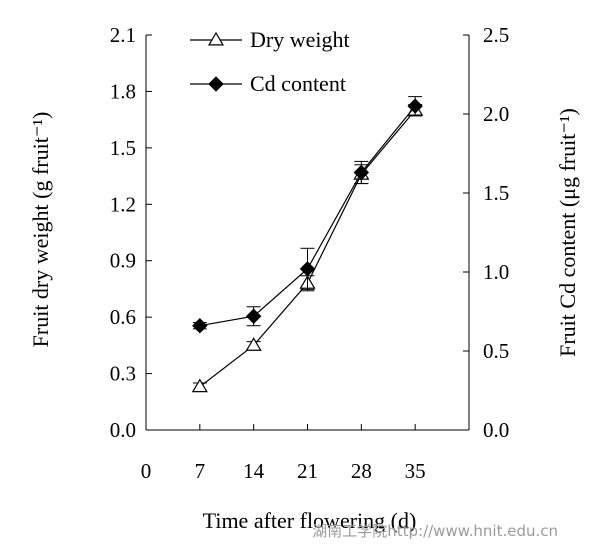  I want to click on x-tick-label: 7, so click(200, 471).